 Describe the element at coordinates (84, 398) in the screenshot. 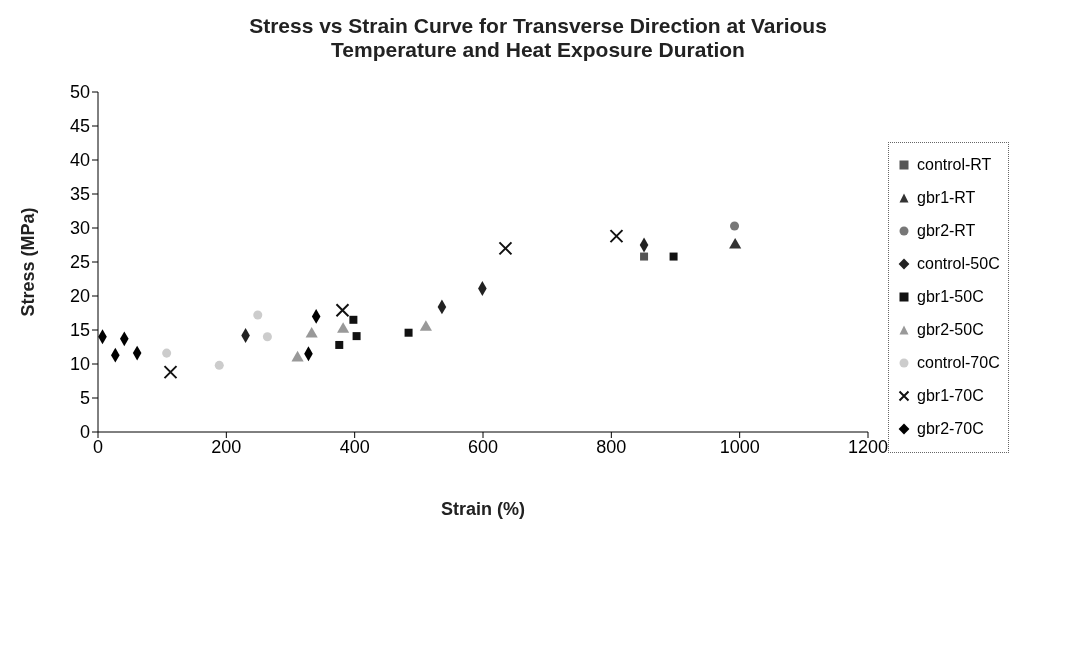

I see `y-tick-label: 5` at that location.